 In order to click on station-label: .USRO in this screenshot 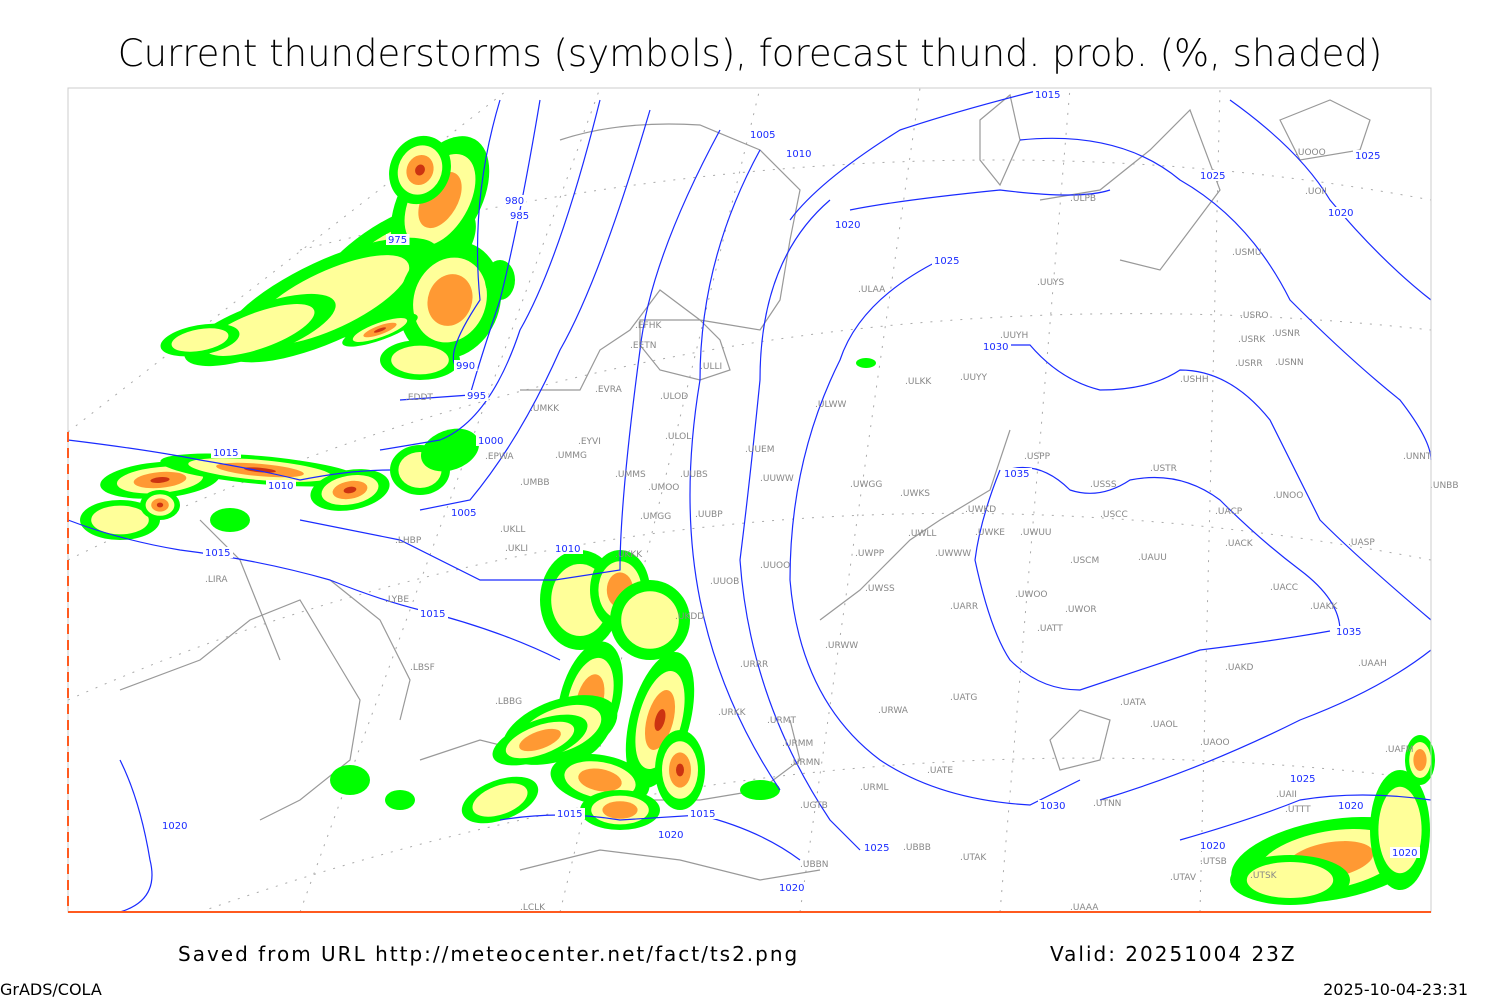, I will do `click(1254, 316)`.